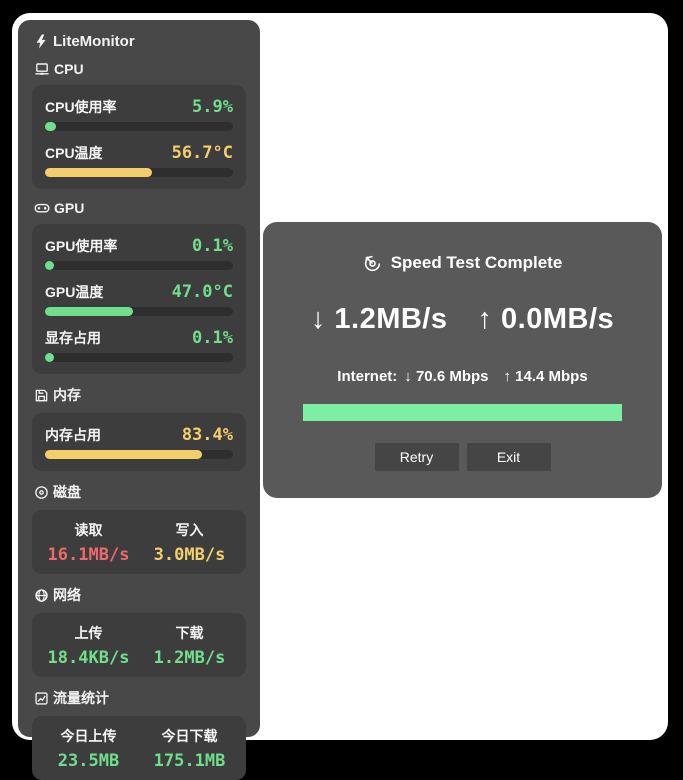  What do you see at coordinates (140, 395) in the screenshot?
I see `memory-section-header: 内存` at bounding box center [140, 395].